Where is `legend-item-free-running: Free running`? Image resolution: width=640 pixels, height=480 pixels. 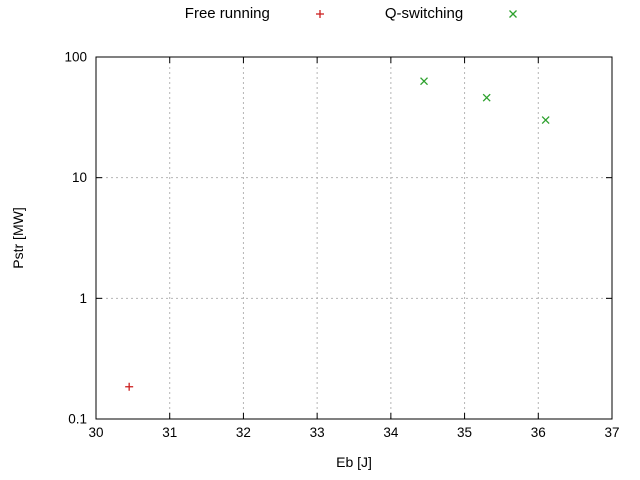
legend-item-free-running: Free running is located at coordinates (257, 14).